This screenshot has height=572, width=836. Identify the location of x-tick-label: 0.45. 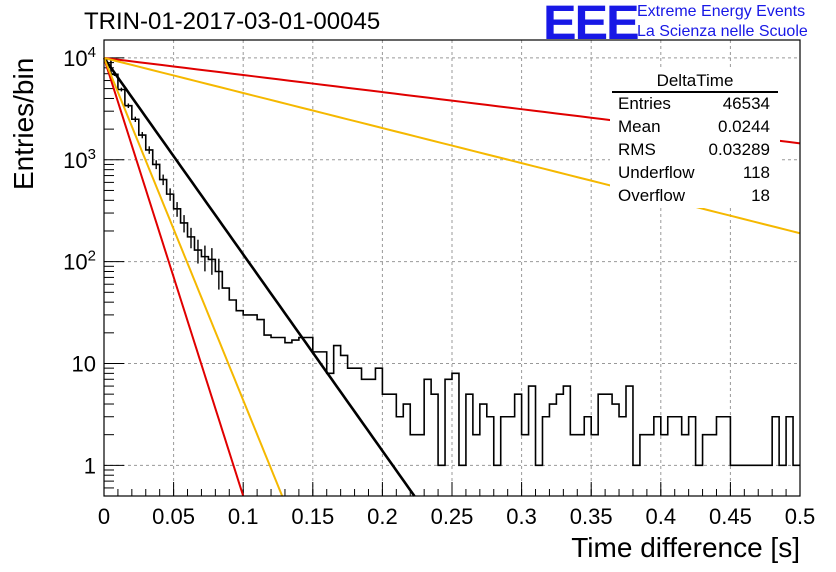
(730, 516).